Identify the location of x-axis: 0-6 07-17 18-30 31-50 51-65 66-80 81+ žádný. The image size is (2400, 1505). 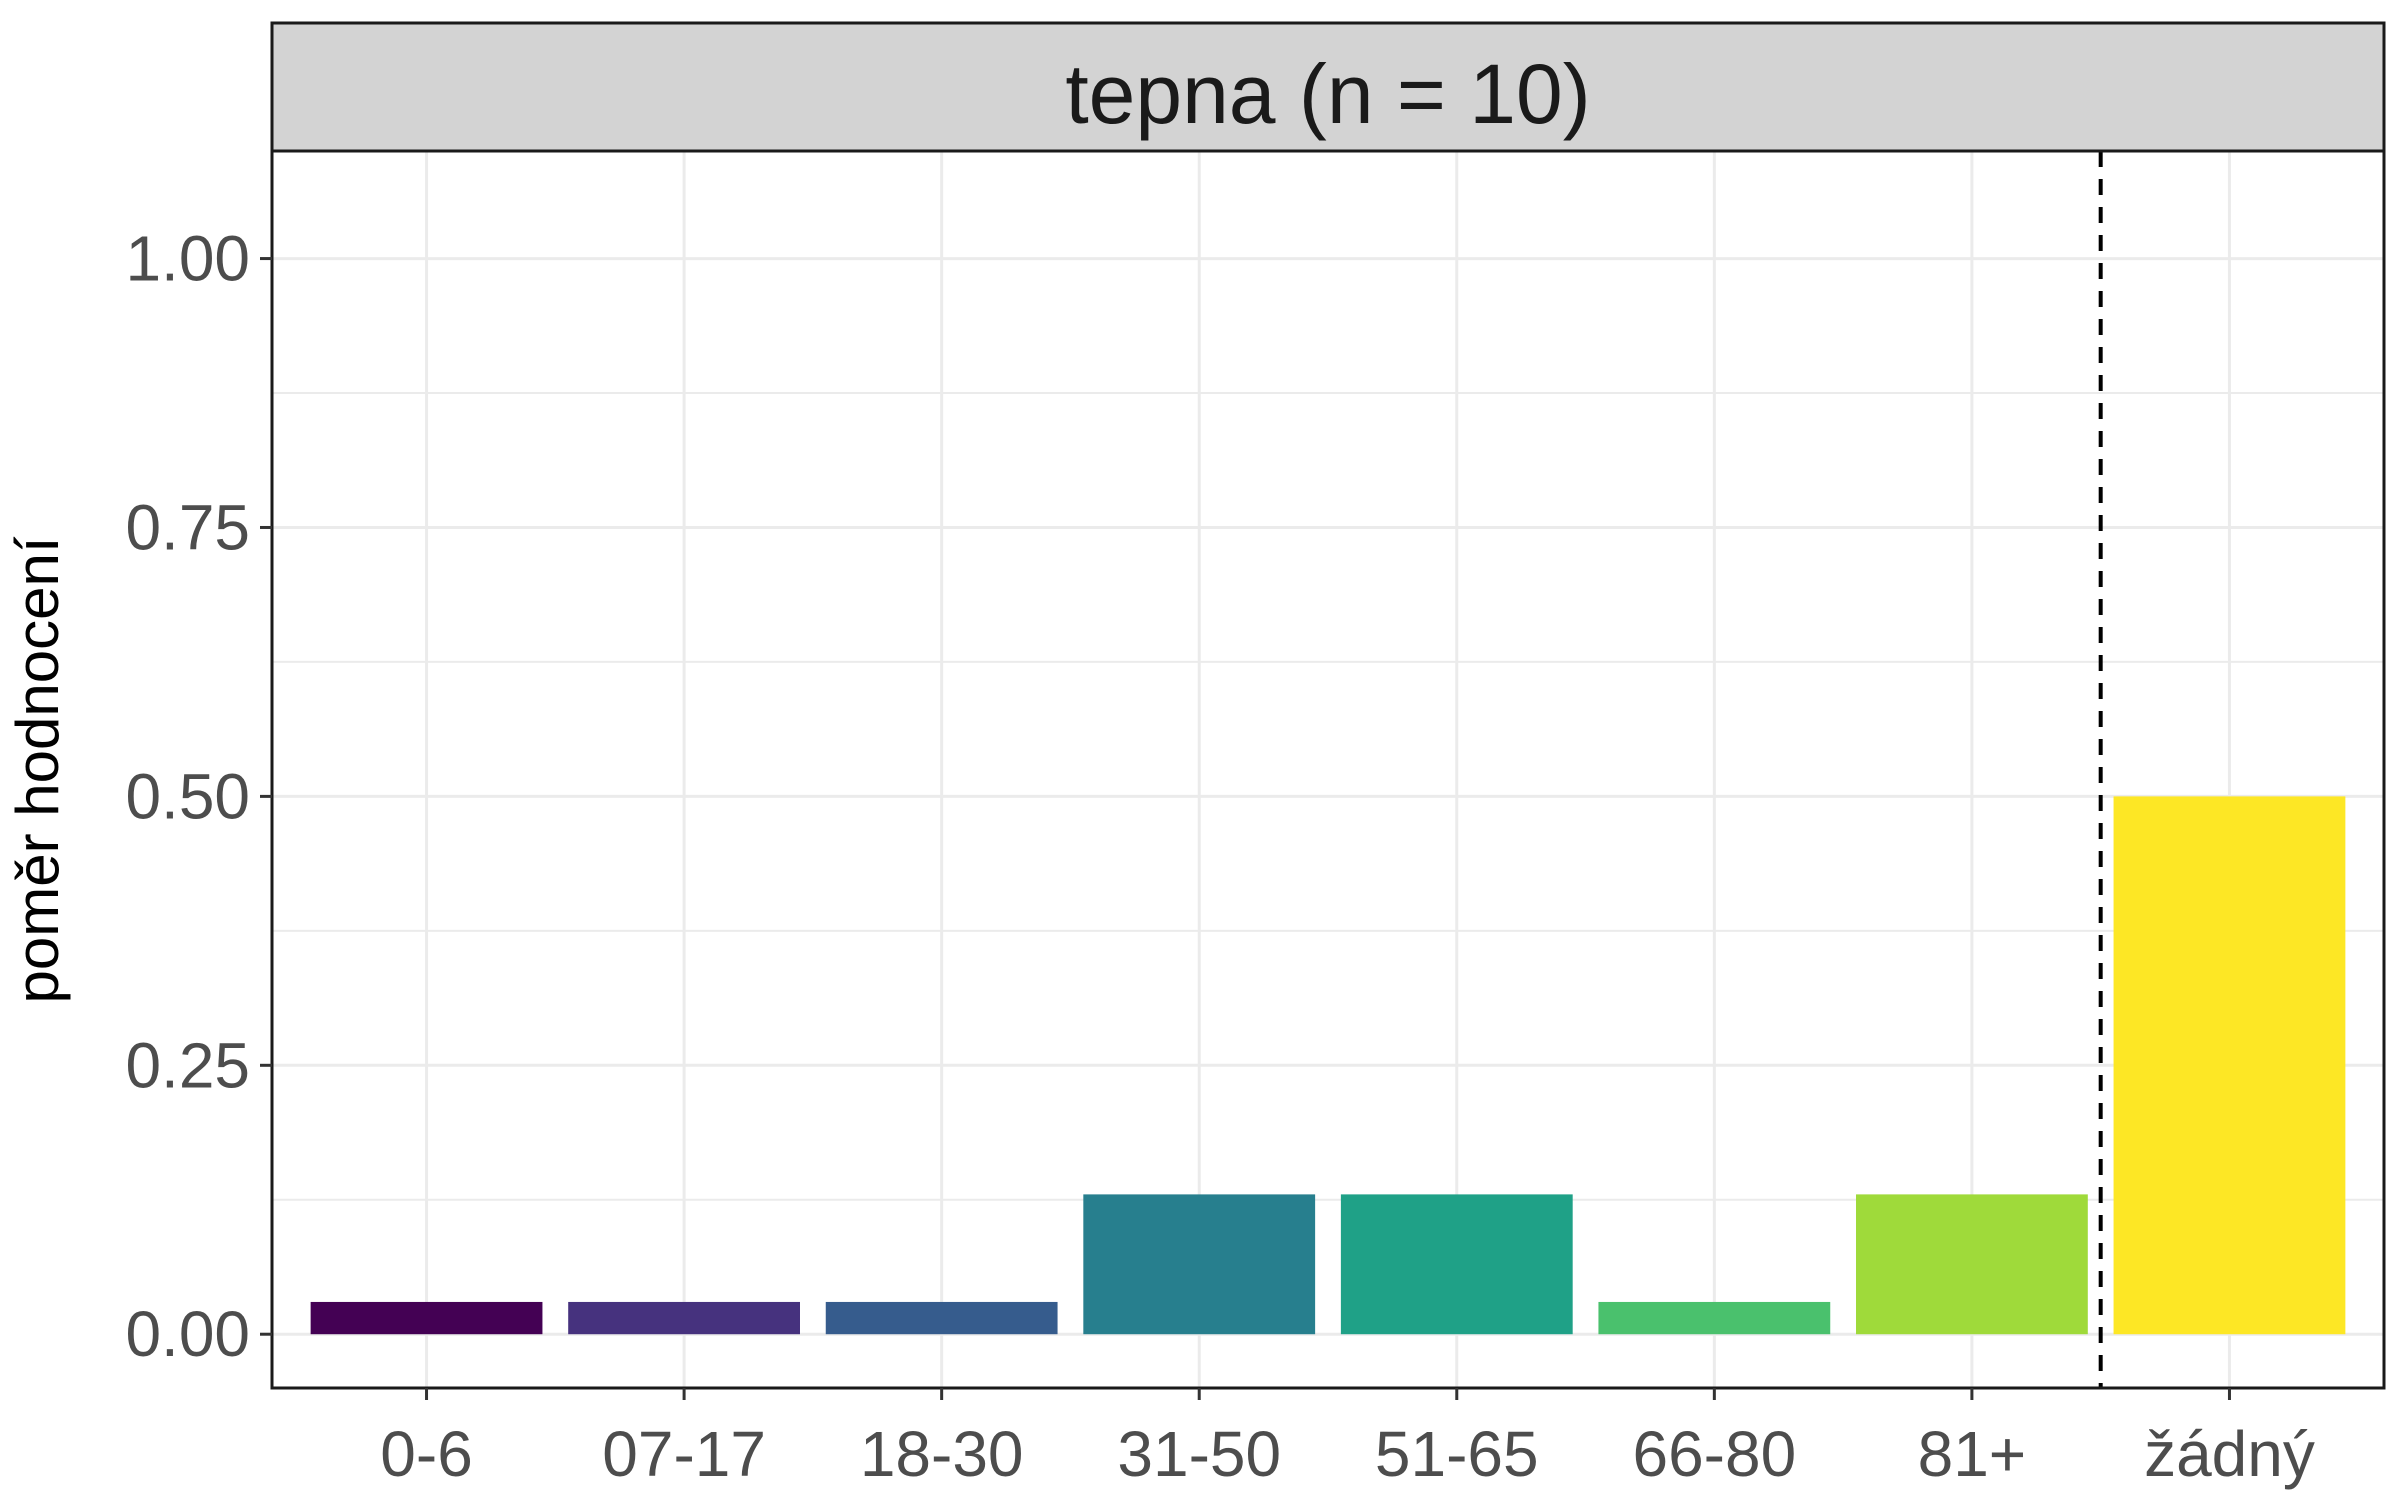
(1347, 1439).